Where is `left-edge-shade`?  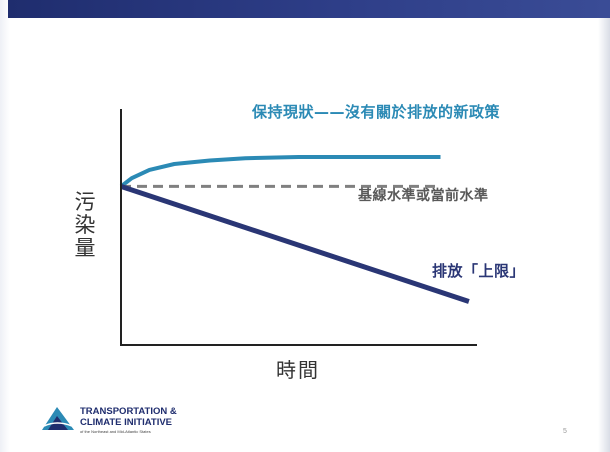
left-edge-shade is located at coordinates (5, 226).